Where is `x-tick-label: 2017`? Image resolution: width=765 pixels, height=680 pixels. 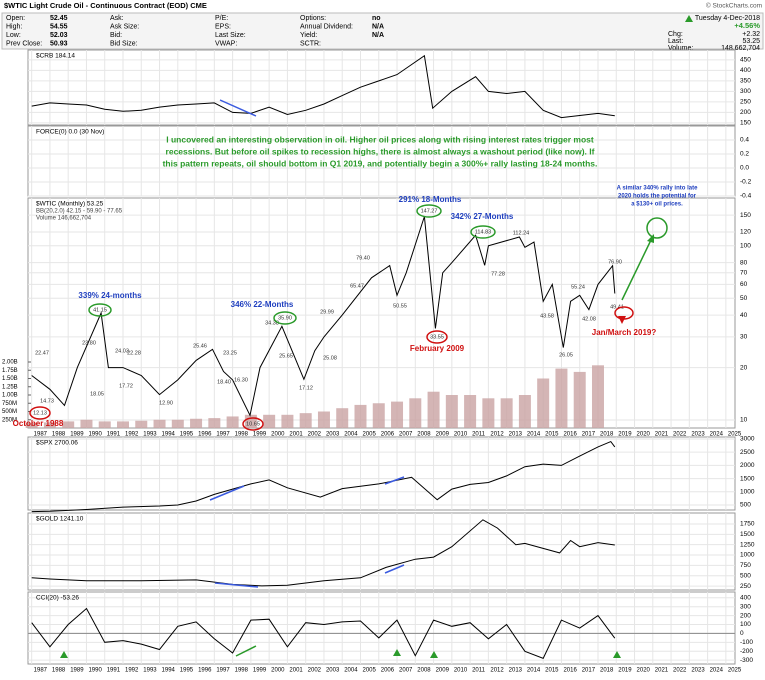 x-tick-label: 2017 is located at coordinates (589, 671).